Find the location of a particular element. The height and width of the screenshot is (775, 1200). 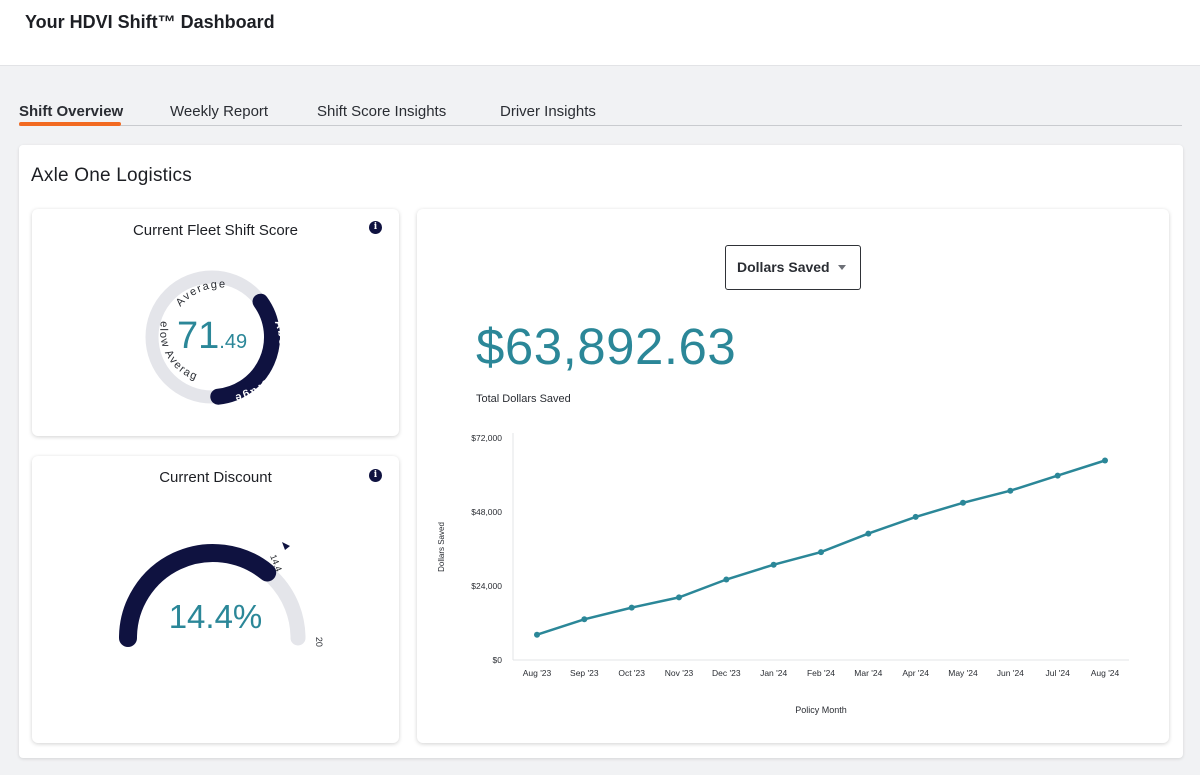

discount-gauge: 14.4 20 is located at coordinates (221, 594).